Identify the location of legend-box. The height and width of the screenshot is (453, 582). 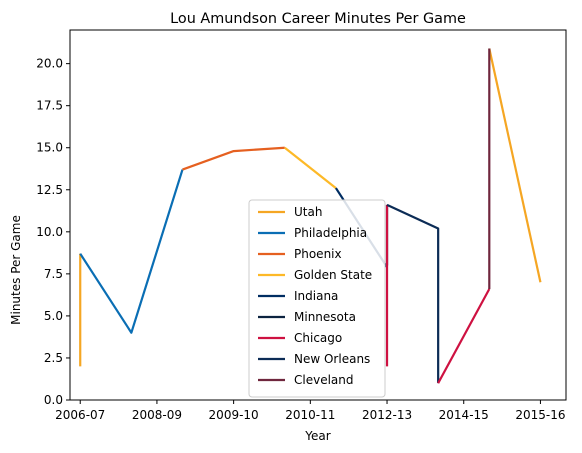
(317, 298).